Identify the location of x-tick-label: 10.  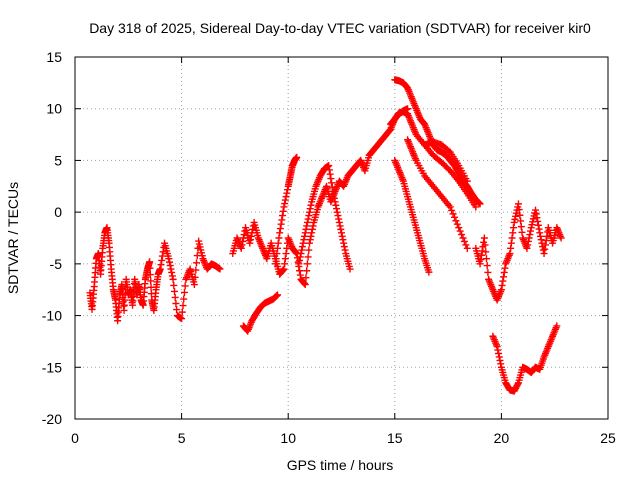
(288, 438).